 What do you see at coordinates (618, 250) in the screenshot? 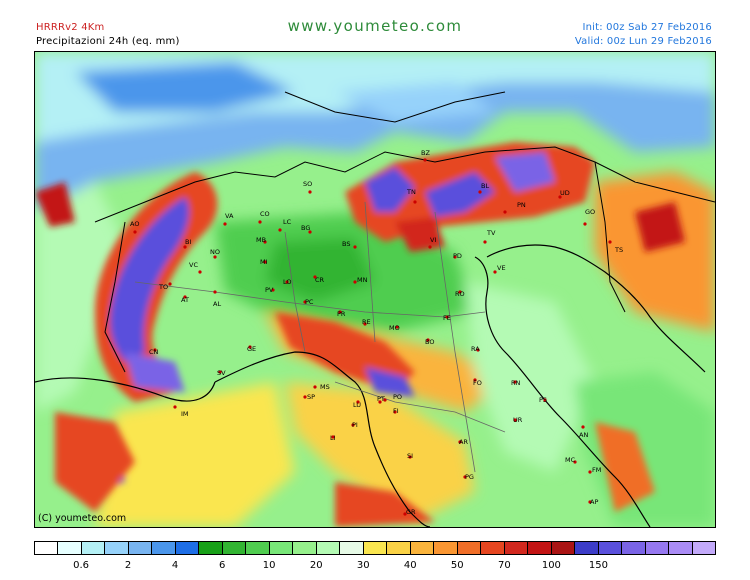
I see `city-label: TS` at bounding box center [618, 250].